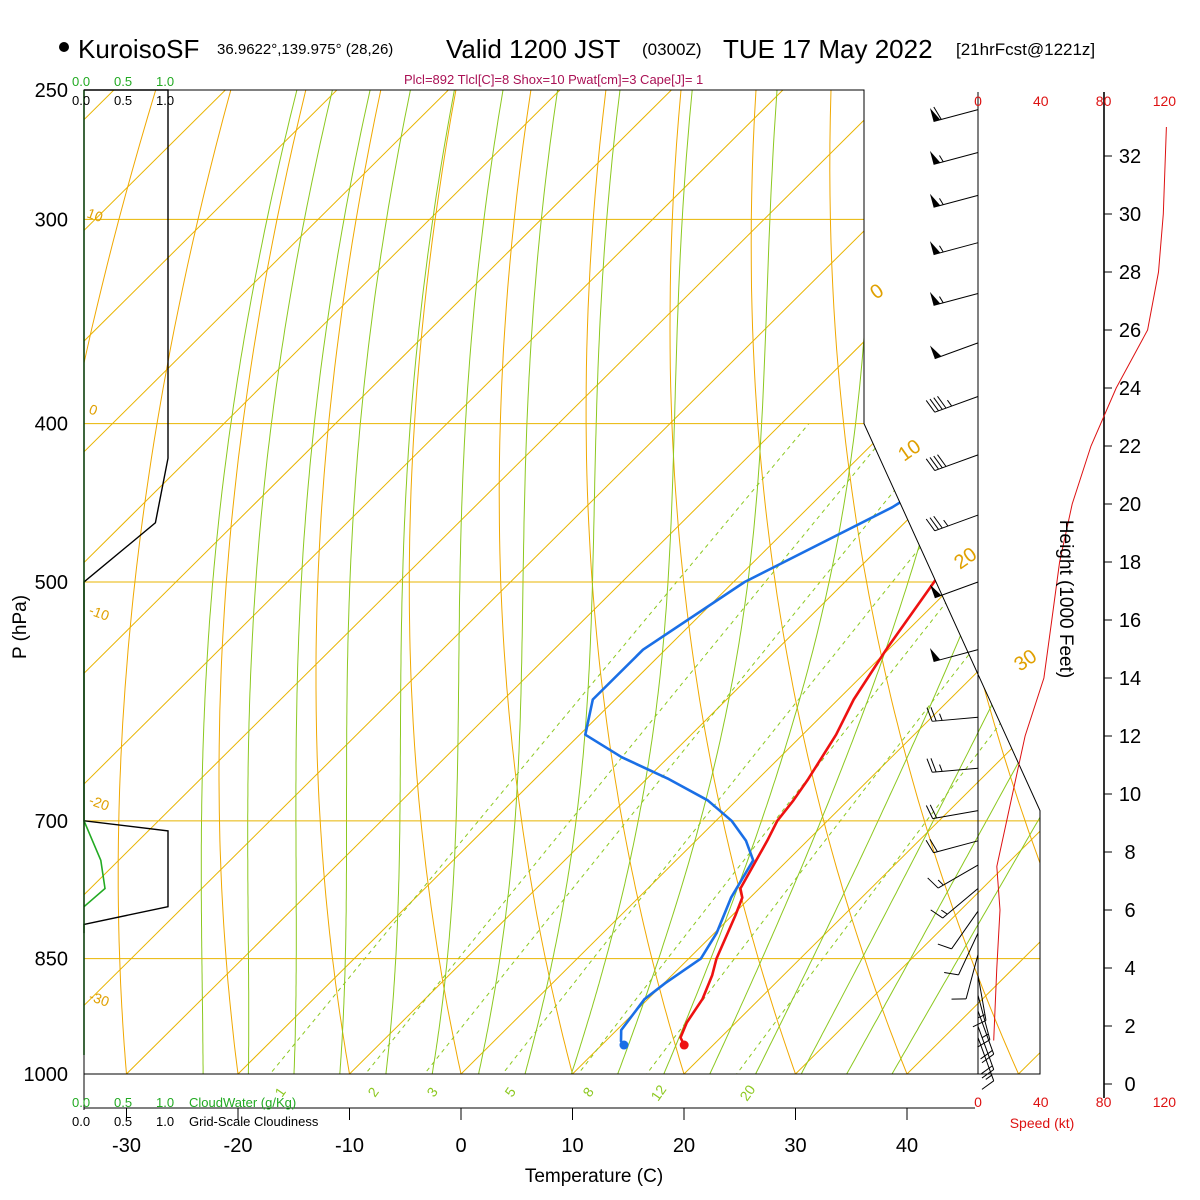 Image resolution: width=1200 pixels, height=1200 pixels. What do you see at coordinates (588, 1092) in the screenshot?
I see `mixing-ratio-label: 8` at bounding box center [588, 1092].